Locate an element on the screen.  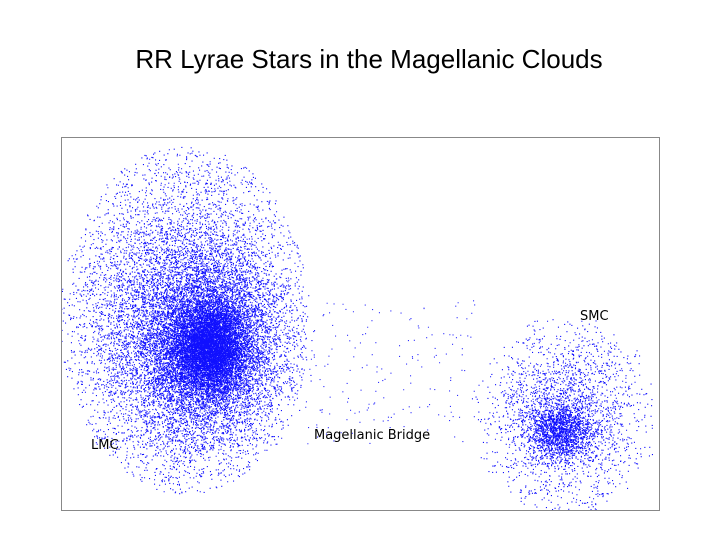
smc-label: SMC is located at coordinates (594, 316).